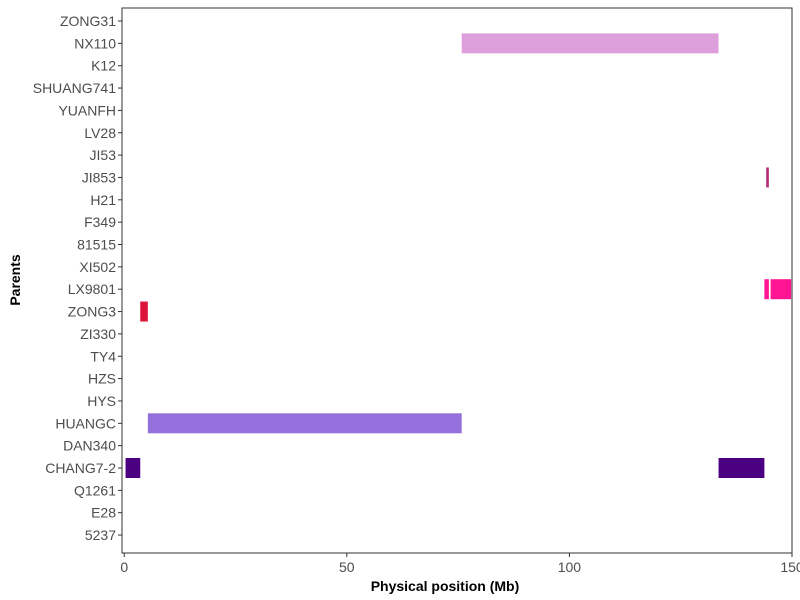 The height and width of the screenshot is (600, 800). Describe the element at coordinates (15, 280) in the screenshot. I see `y-axis-title: Parents` at that location.